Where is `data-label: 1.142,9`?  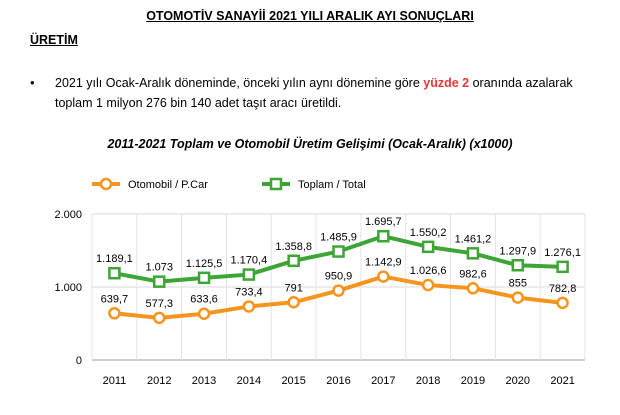 data-label: 1.142,9 is located at coordinates (383, 263).